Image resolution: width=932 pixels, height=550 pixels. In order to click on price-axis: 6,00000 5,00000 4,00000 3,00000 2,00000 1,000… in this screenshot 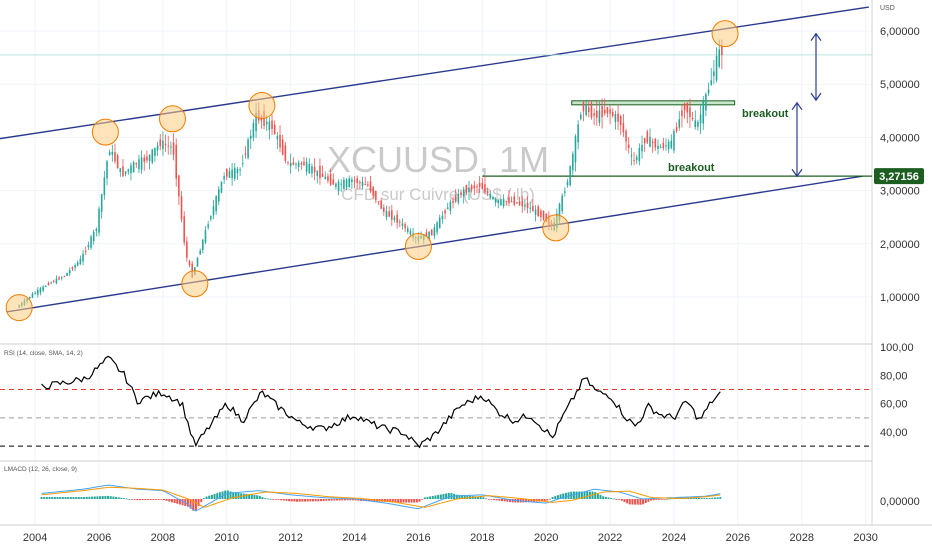, I will do `click(900, 165)`.